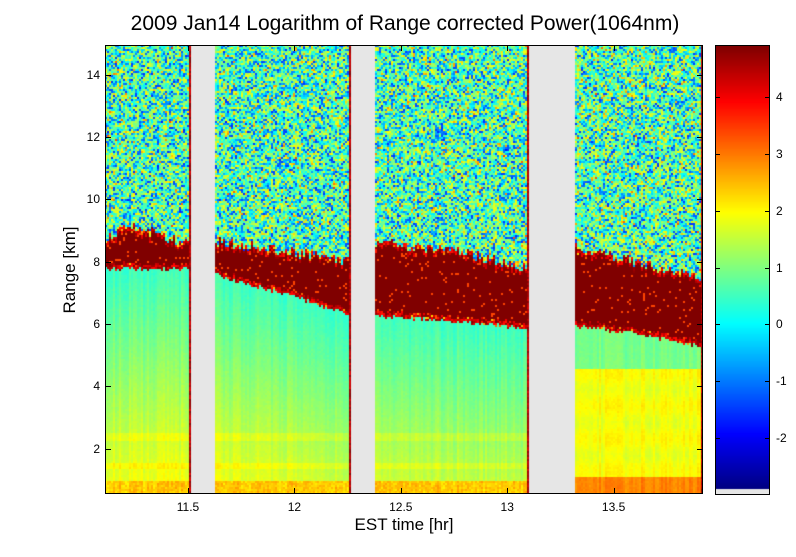 The height and width of the screenshot is (557, 796). Describe the element at coordinates (93, 136) in the screenshot. I see `y-tick-label: 12` at that location.